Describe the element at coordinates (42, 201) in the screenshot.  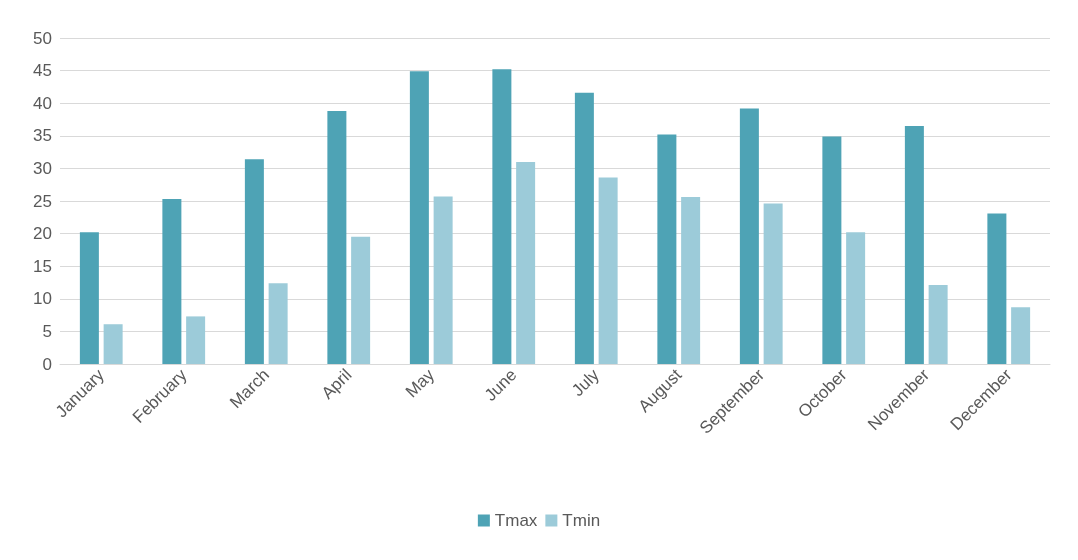
I see `y-tick-label: 25` at that location.